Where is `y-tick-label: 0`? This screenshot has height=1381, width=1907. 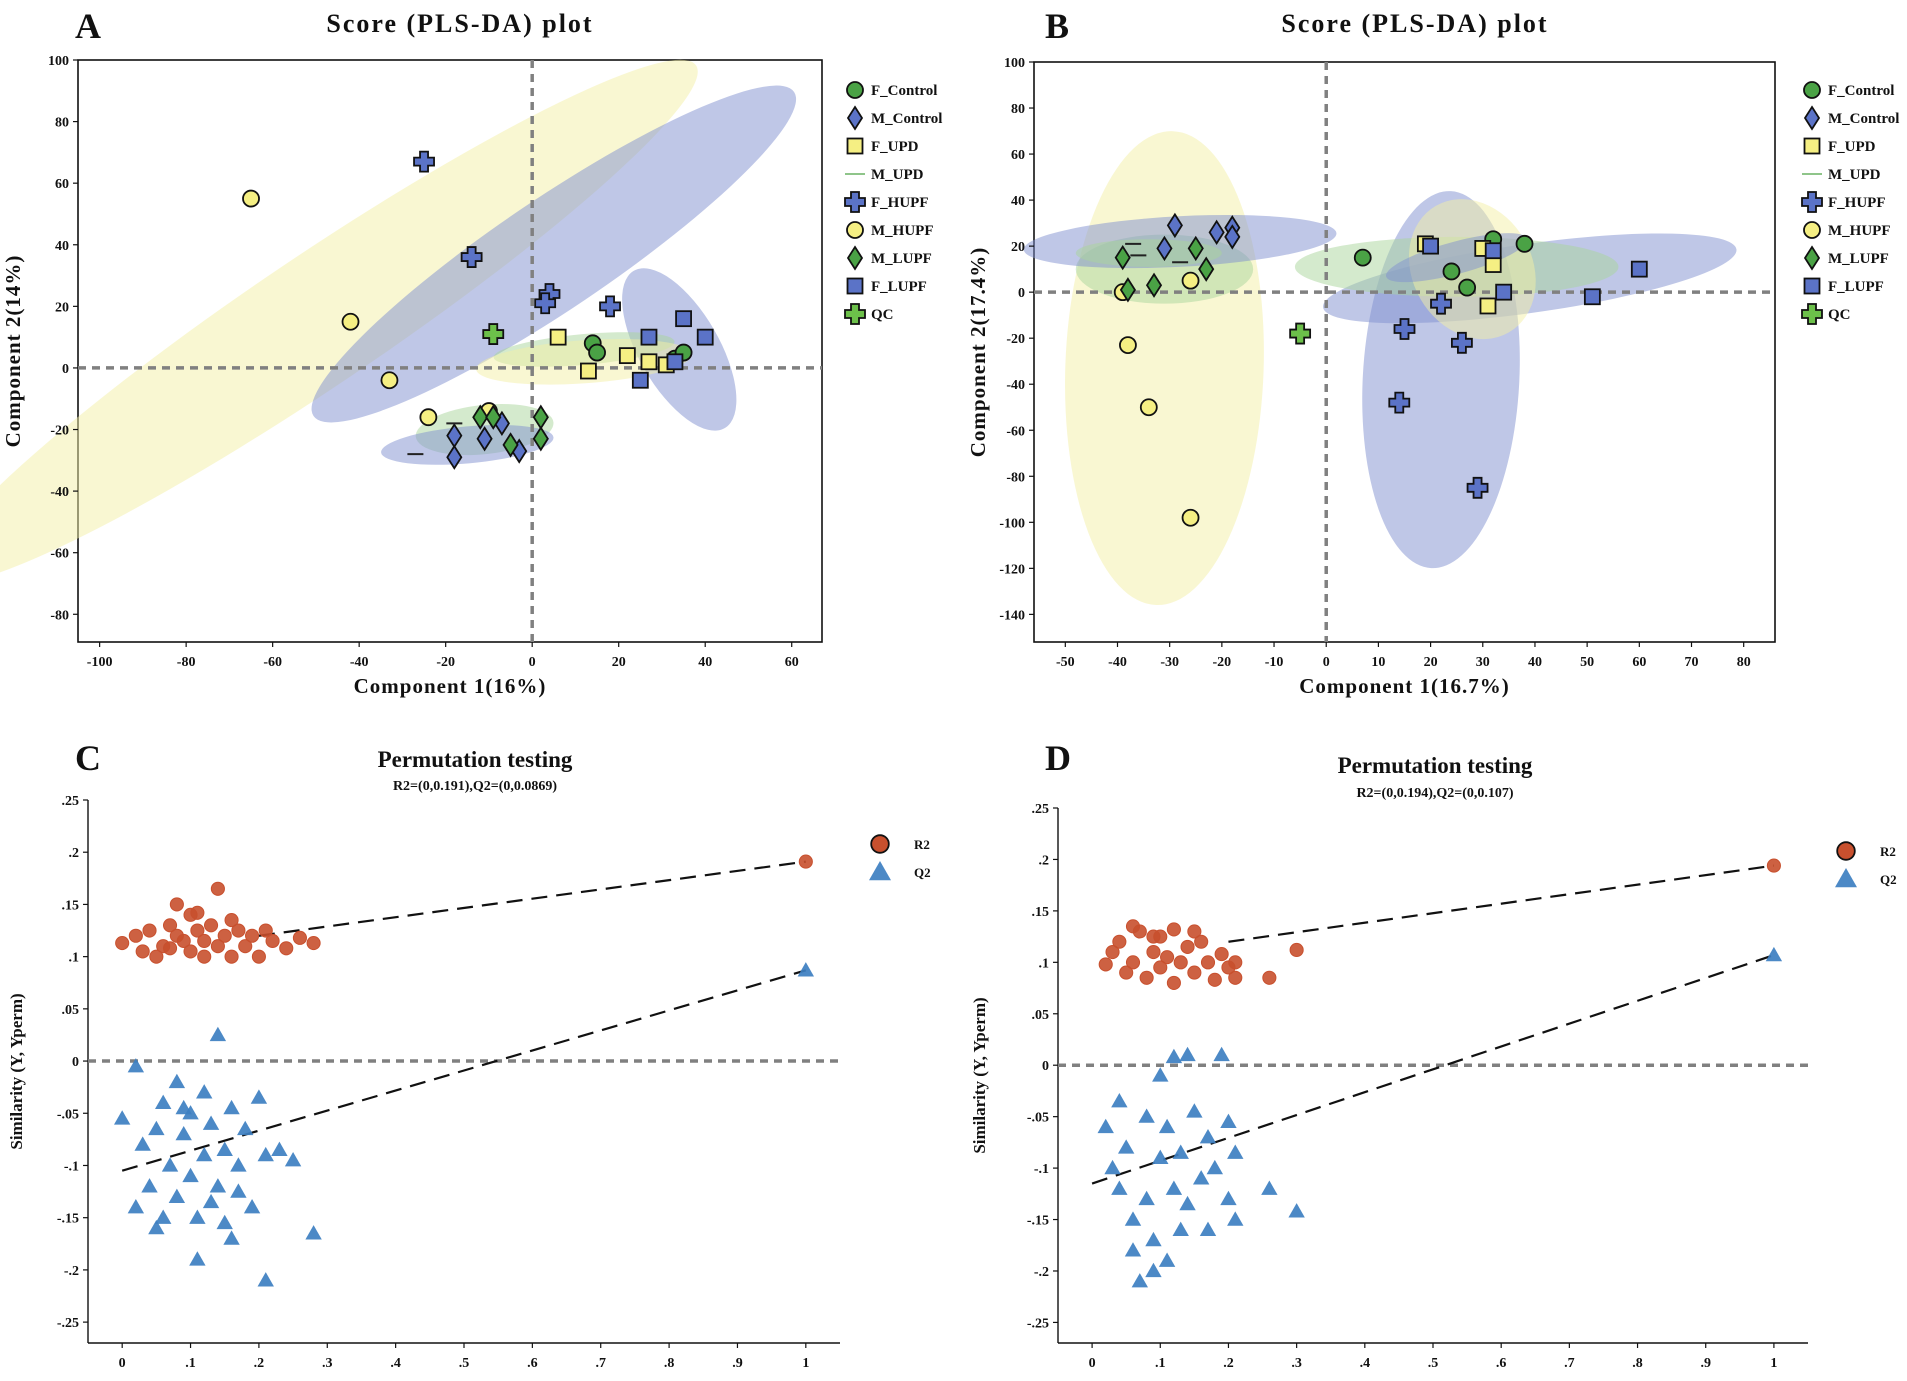 y-tick-label: 0 is located at coordinates (75, 1062).